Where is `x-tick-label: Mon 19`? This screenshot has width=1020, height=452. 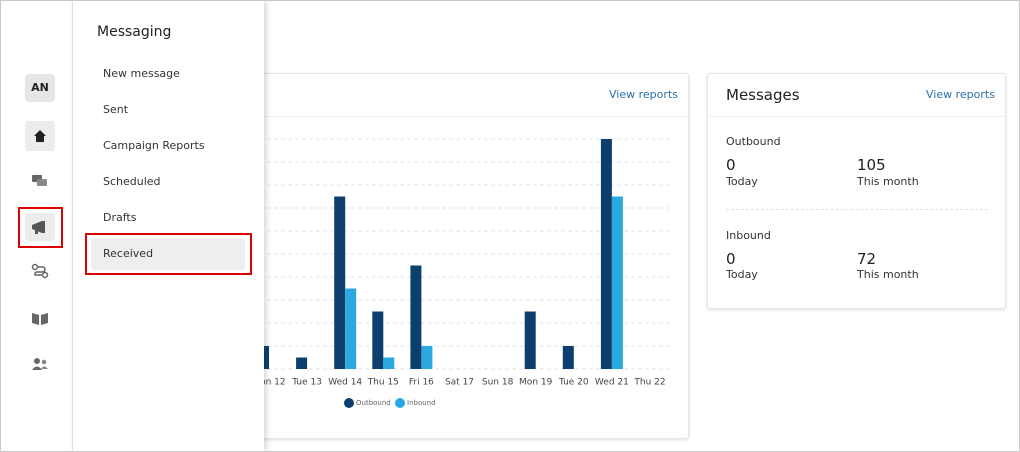 x-tick-label: Mon 19 is located at coordinates (536, 383).